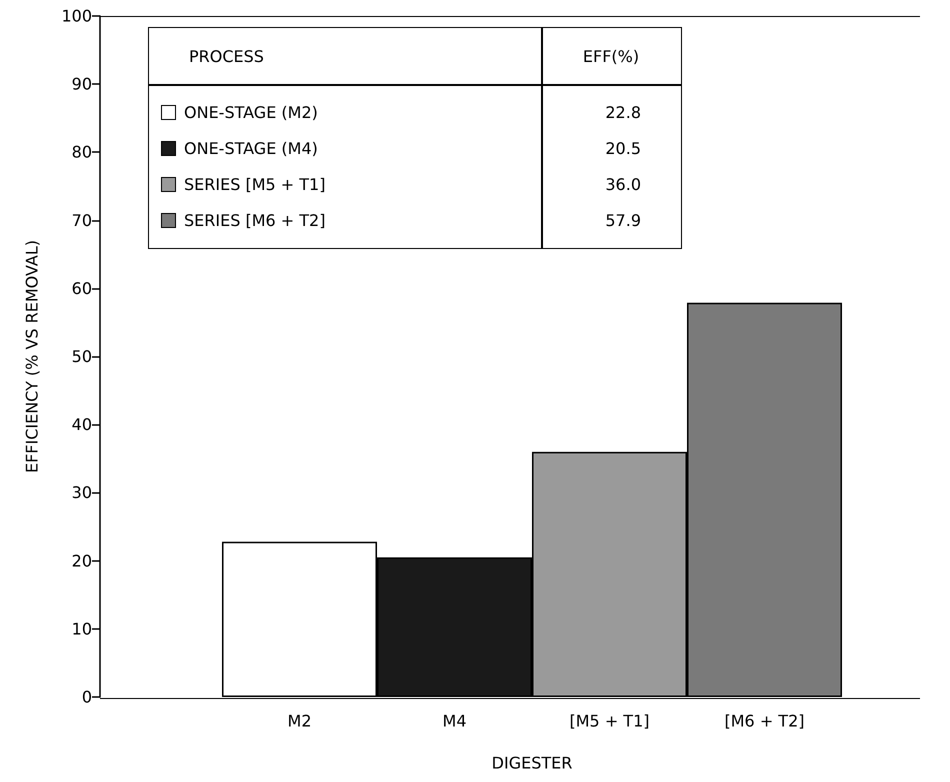 The height and width of the screenshot is (782, 950). Describe the element at coordinates (251, 113) in the screenshot. I see `legend-label: ONE-STAGE (M2)` at that location.